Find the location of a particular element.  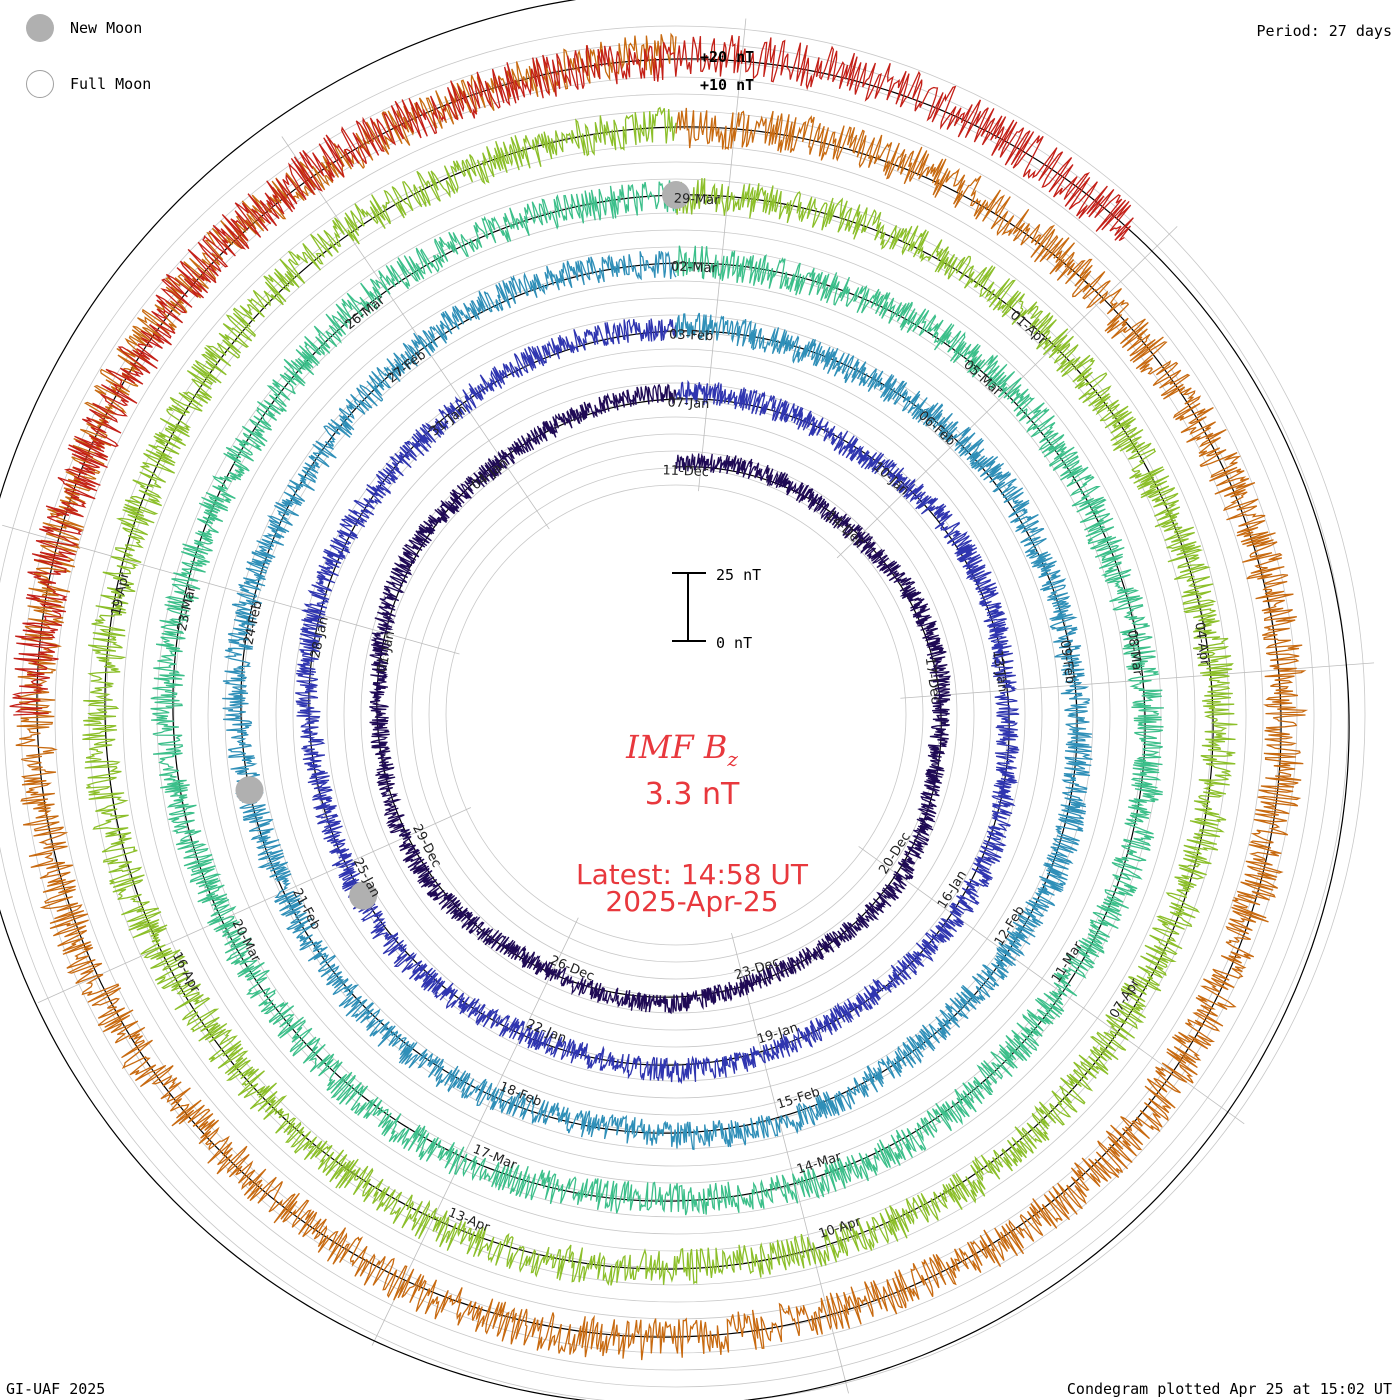

legend-new-moon: New Moon is located at coordinates (84, 28).